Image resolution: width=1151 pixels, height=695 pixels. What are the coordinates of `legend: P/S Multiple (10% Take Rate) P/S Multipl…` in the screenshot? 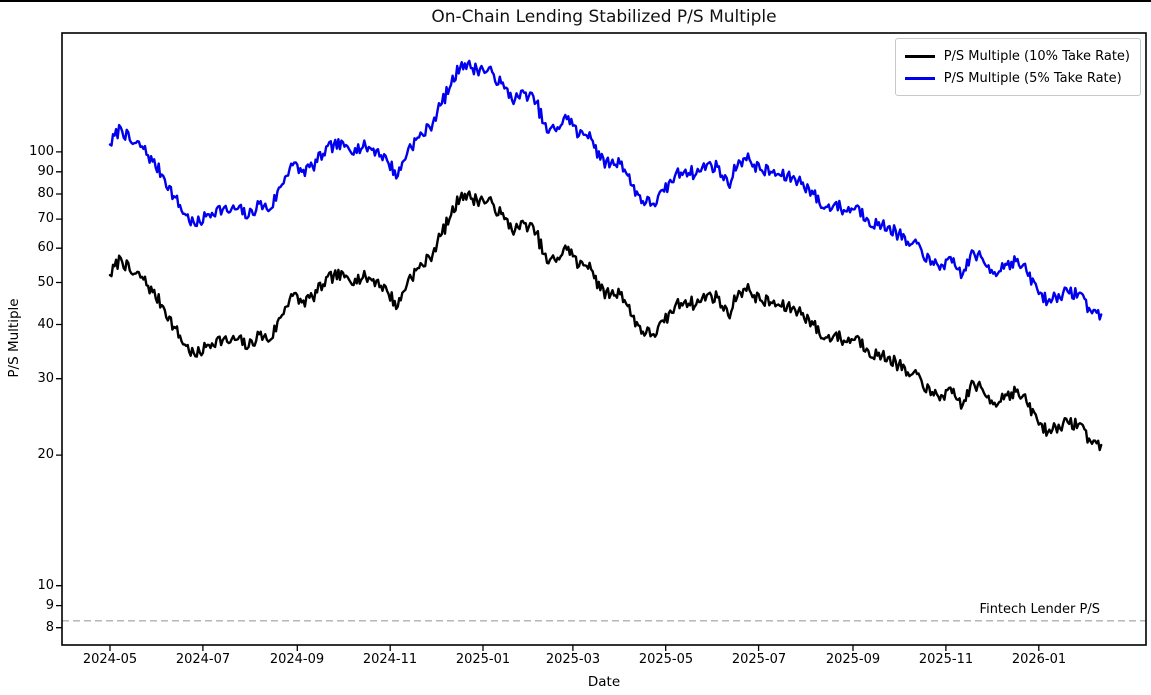 It's located at (1017, 67).